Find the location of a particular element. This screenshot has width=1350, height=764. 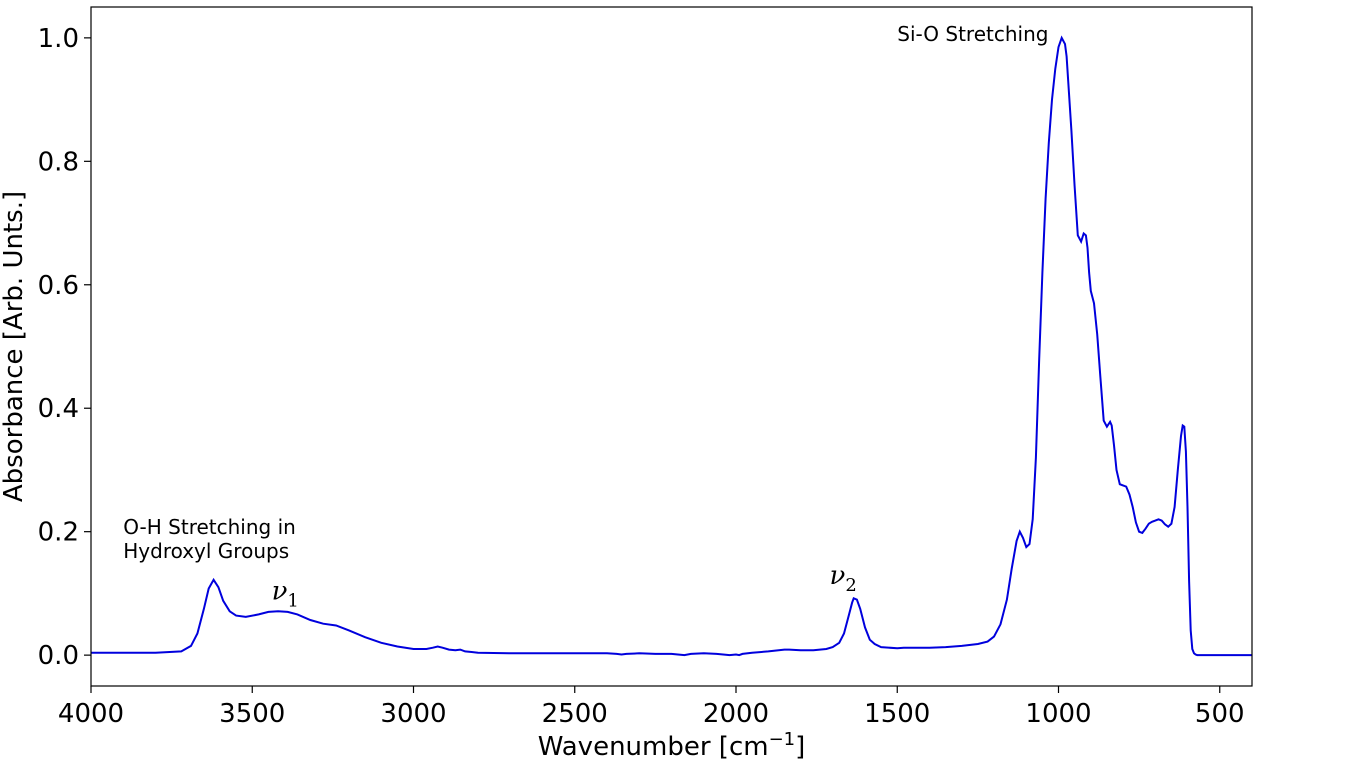

x-tick-label: 1000 is located at coordinates (1058, 714).